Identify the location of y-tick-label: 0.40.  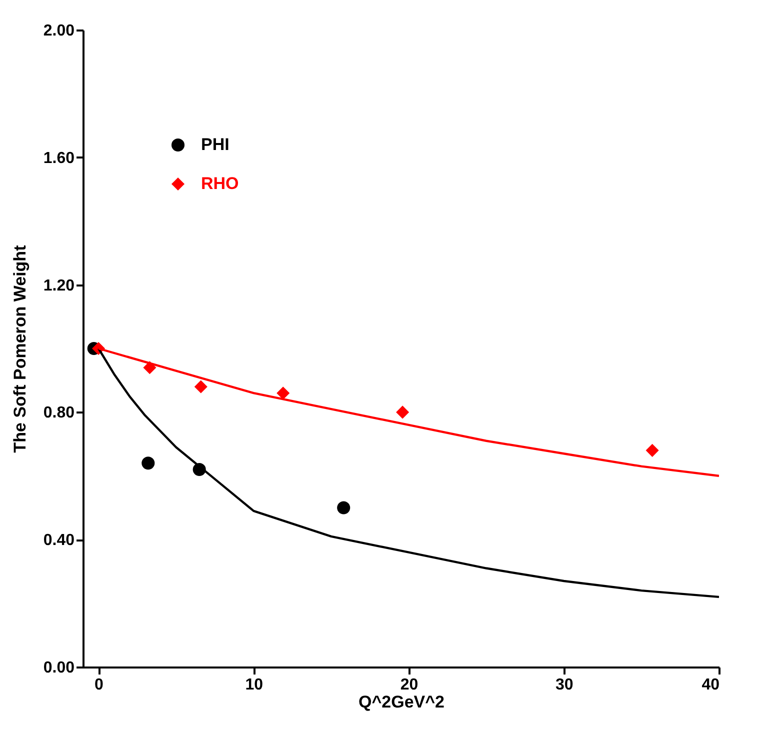
(59, 541).